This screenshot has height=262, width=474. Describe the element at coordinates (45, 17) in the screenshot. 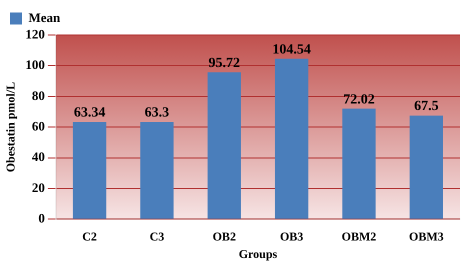

I see `legend-label: Mean` at that location.